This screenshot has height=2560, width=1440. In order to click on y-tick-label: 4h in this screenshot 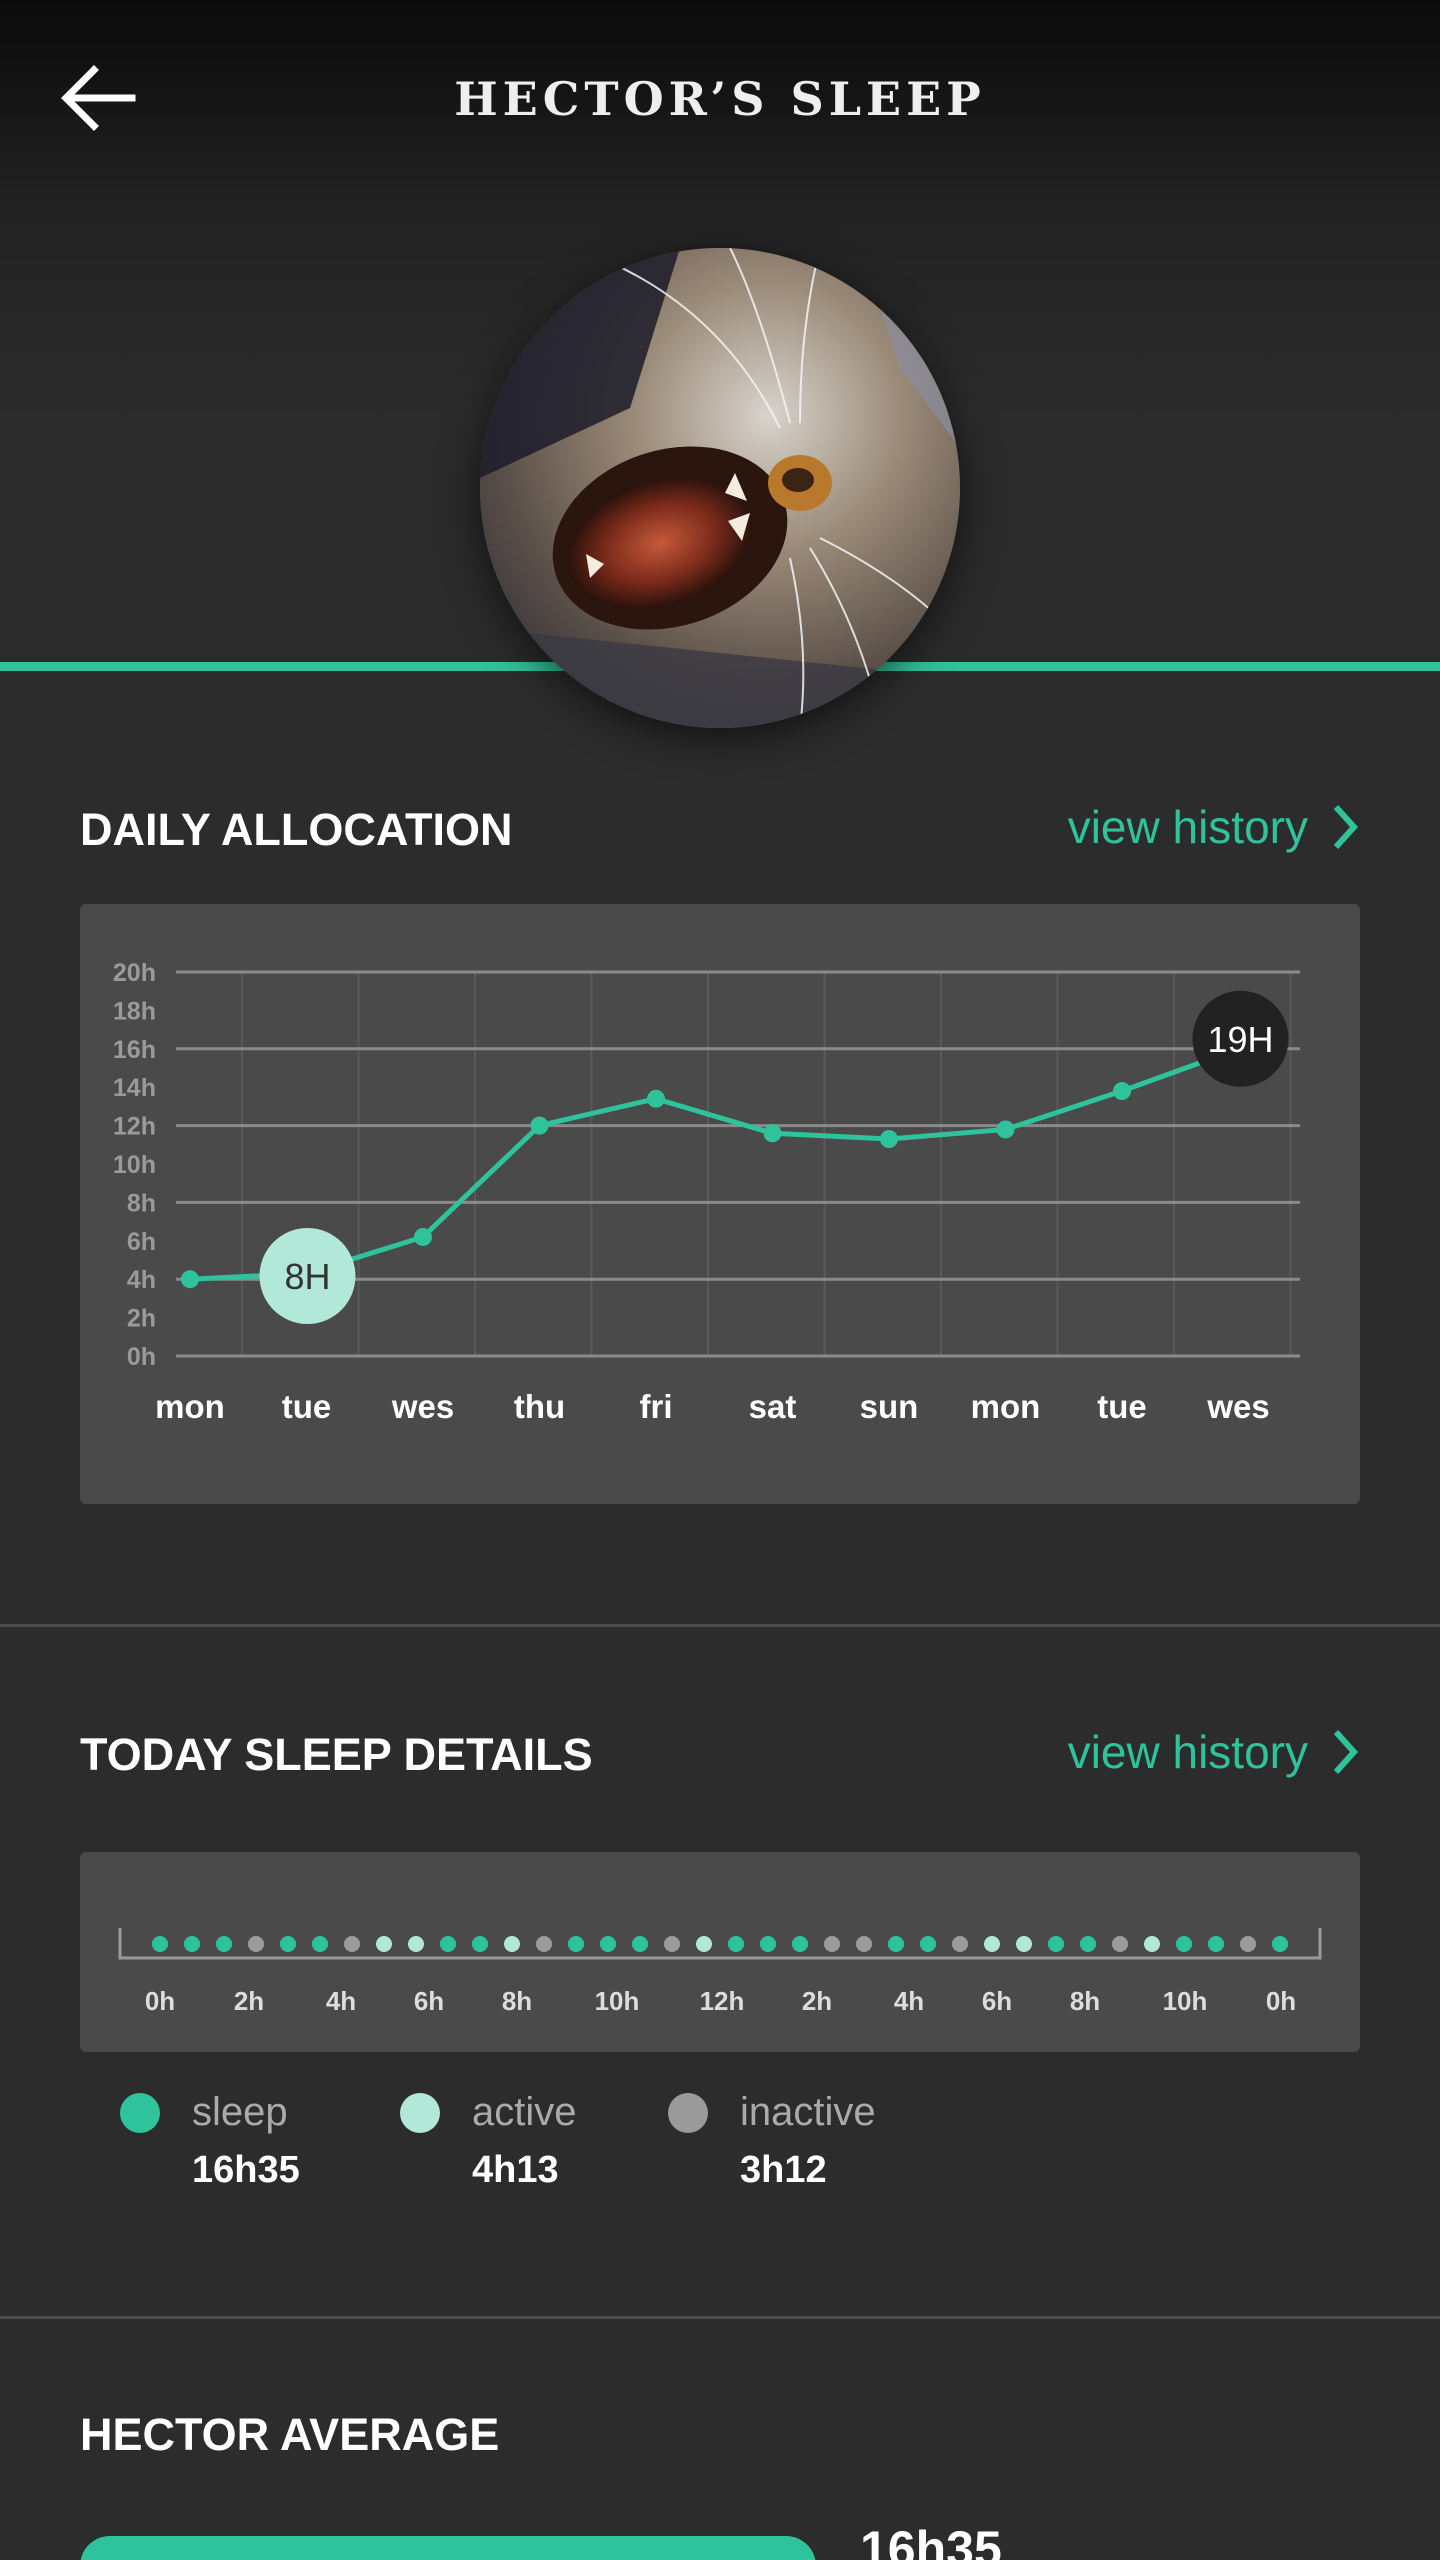, I will do `click(141, 1280)`.